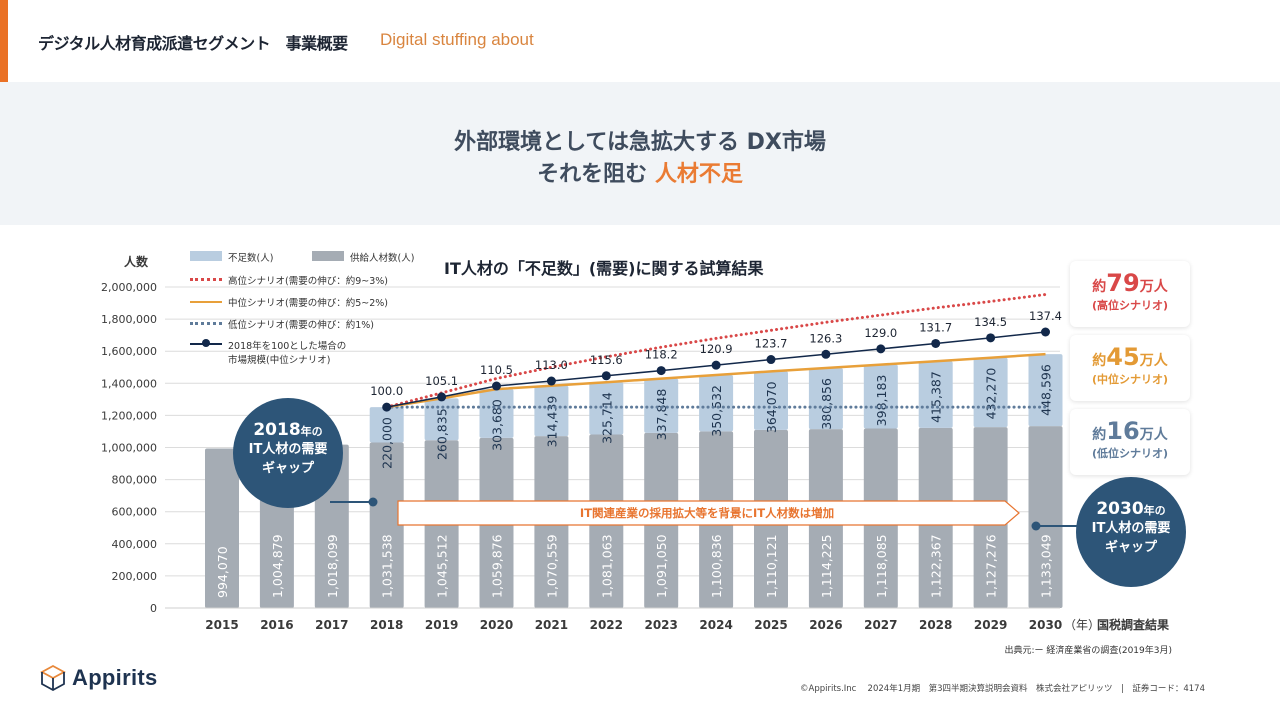 The image size is (1280, 719). What do you see at coordinates (1046, 566) in the screenshot?
I see `bar-supply-label: 1,133,049` at bounding box center [1046, 566].